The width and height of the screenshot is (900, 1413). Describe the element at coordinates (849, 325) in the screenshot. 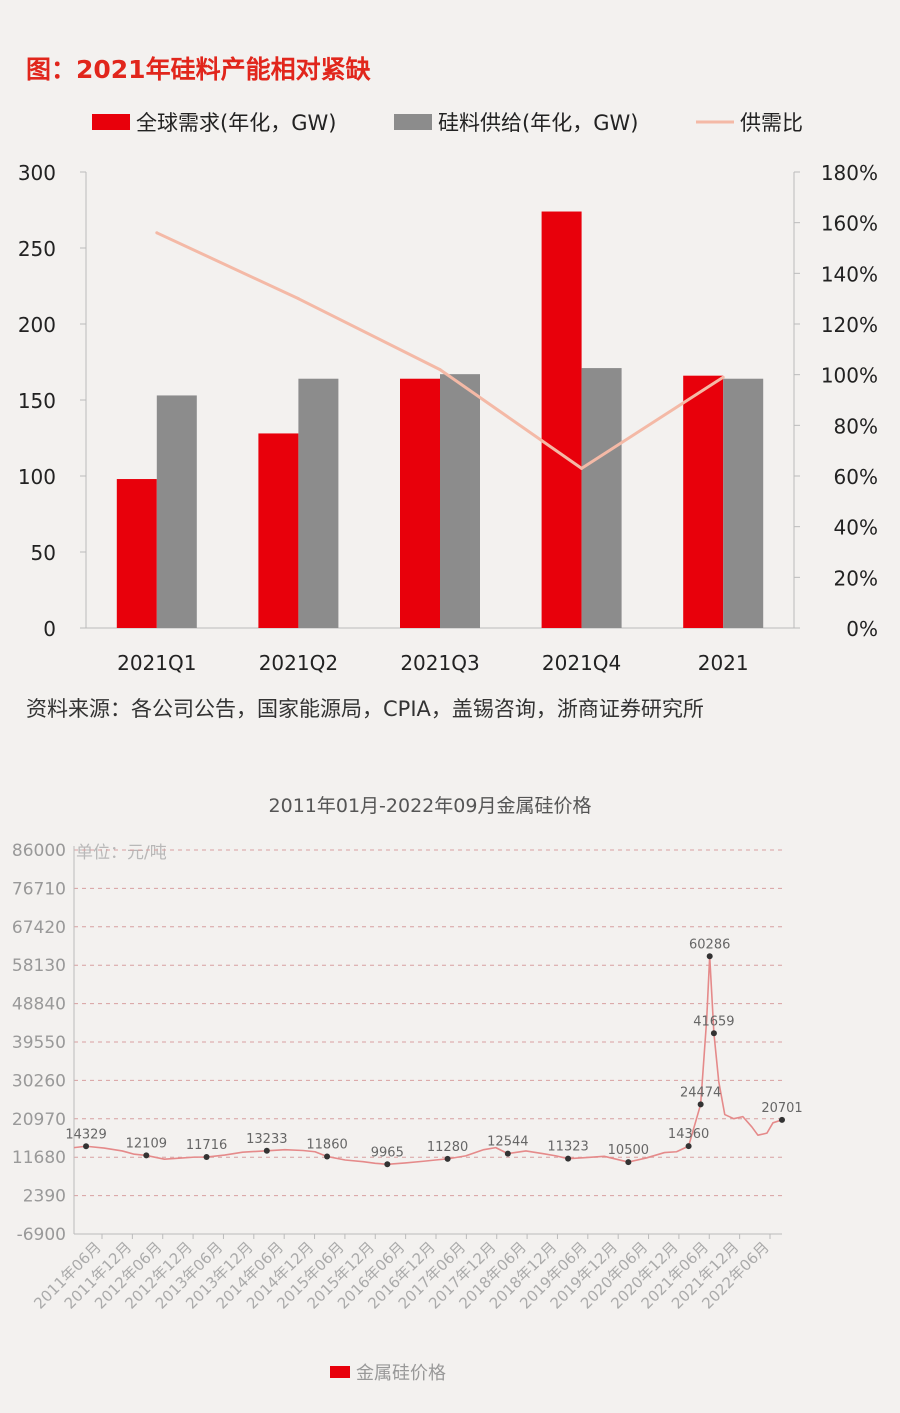

I see `right-tick-label: 120%` at that location.